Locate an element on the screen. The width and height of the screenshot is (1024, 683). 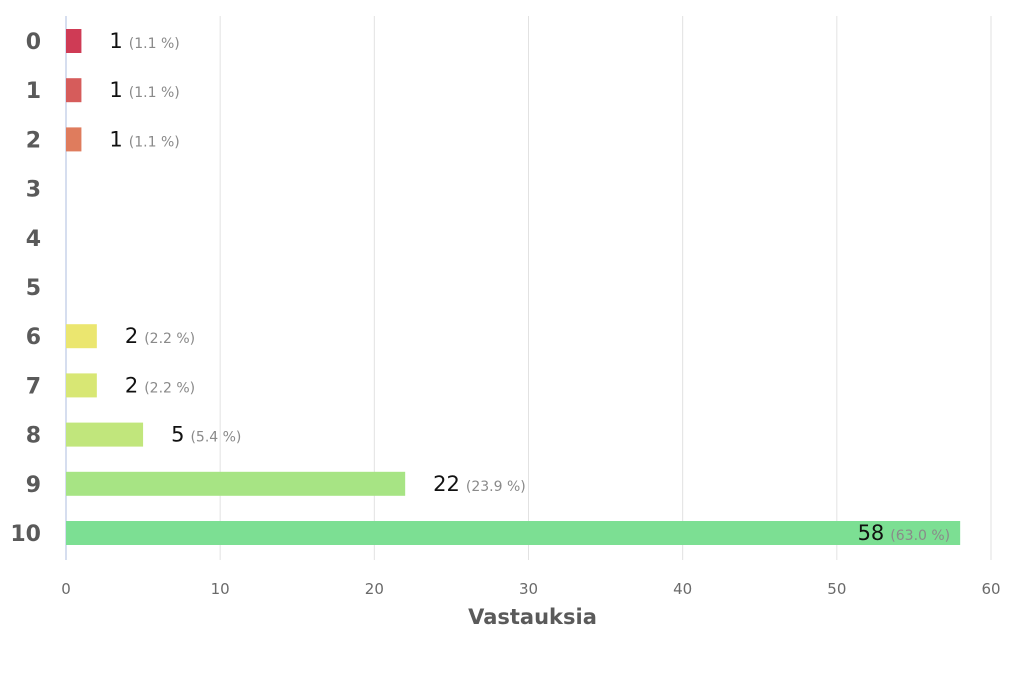
category-label: 8 is located at coordinates (33, 436).